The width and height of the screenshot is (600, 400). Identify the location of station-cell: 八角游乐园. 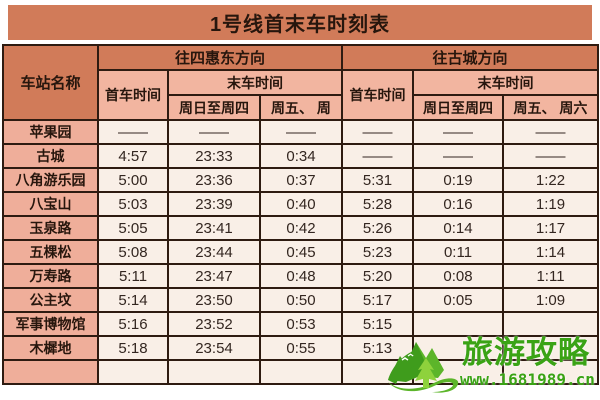
(50, 180).